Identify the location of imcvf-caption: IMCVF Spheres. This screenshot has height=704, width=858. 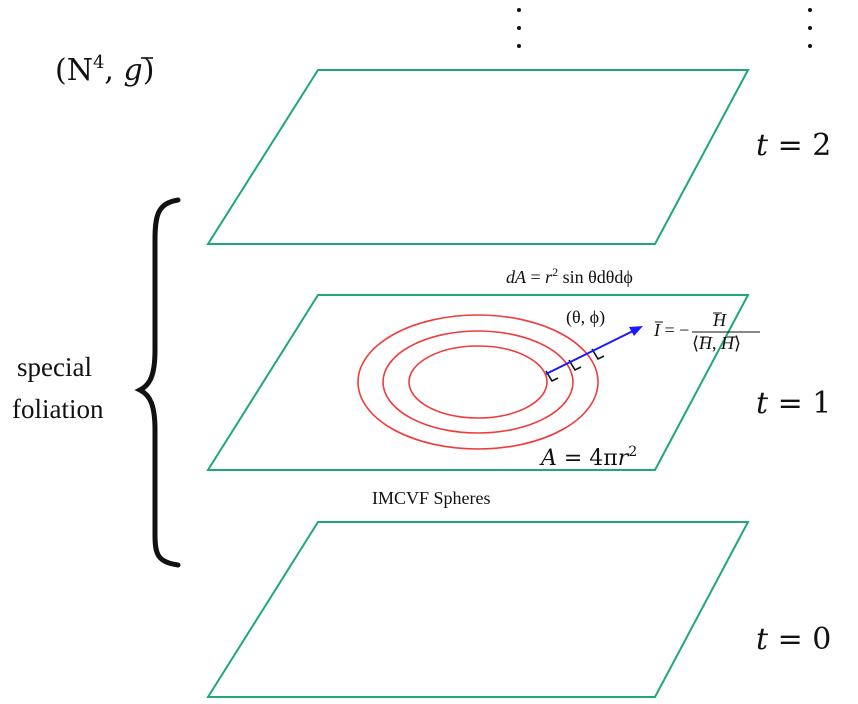
(431, 498).